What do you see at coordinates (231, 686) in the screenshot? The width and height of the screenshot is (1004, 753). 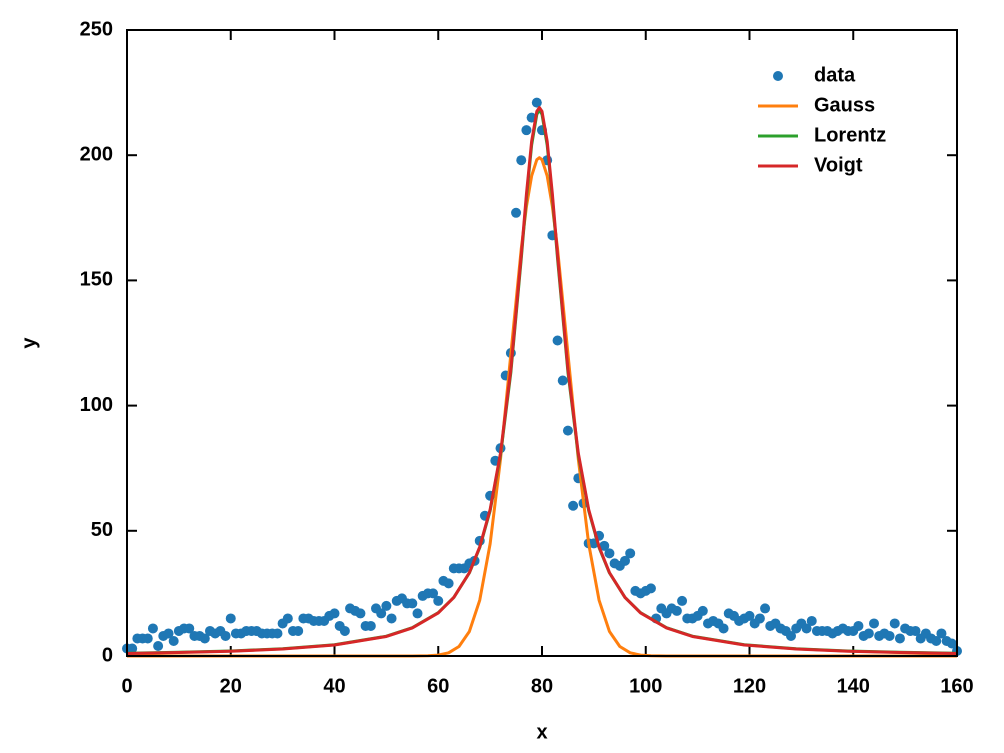 I see `x-tick-label: 20` at bounding box center [231, 686].